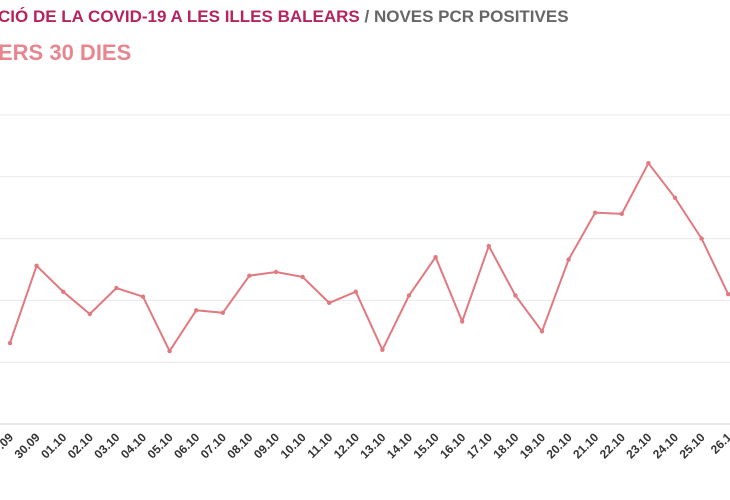 The width and height of the screenshot is (730, 500). What do you see at coordinates (186, 445) in the screenshot?
I see `x-tick-label: 06.10` at bounding box center [186, 445].